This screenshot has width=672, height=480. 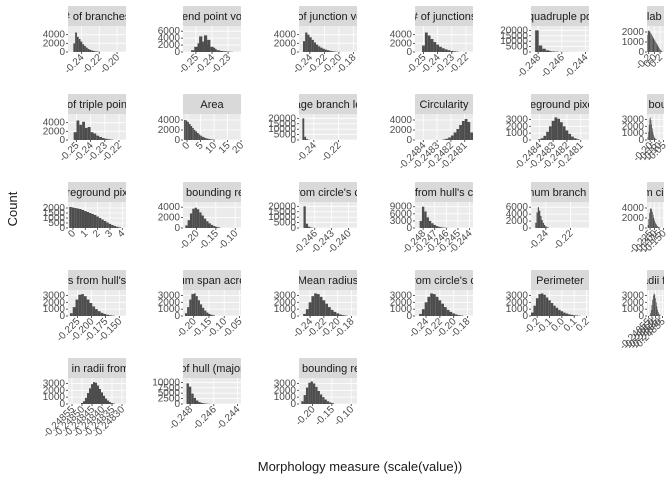 What do you see at coordinates (560, 281) in the screenshot?
I see `facet-title: Perimeter` at bounding box center [560, 281].